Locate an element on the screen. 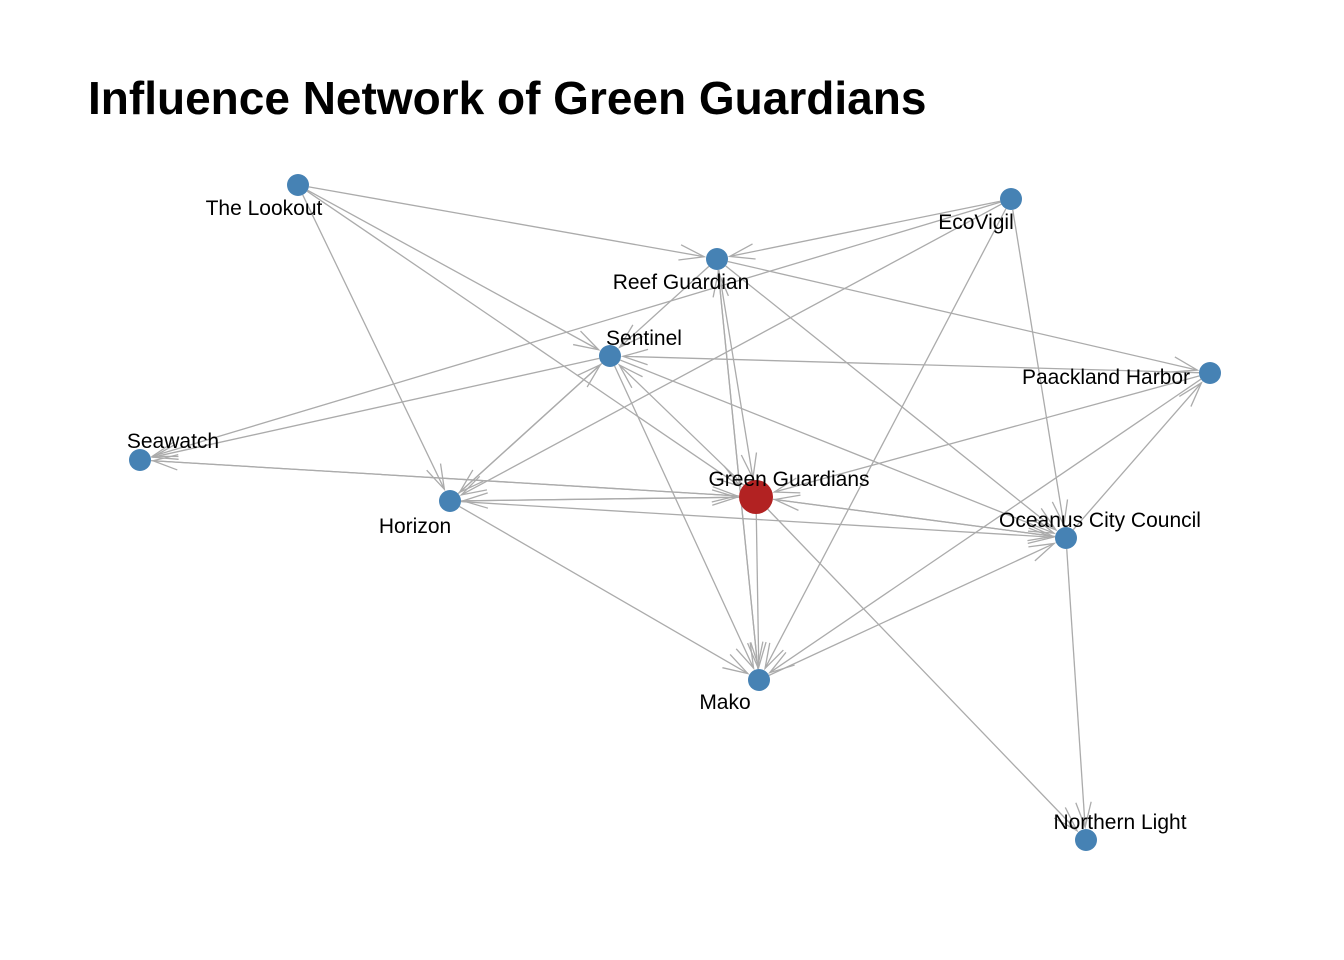 The image size is (1344, 960). edge-oceanus-city-council-to-paackland-harbor is located at coordinates (1137, 456).